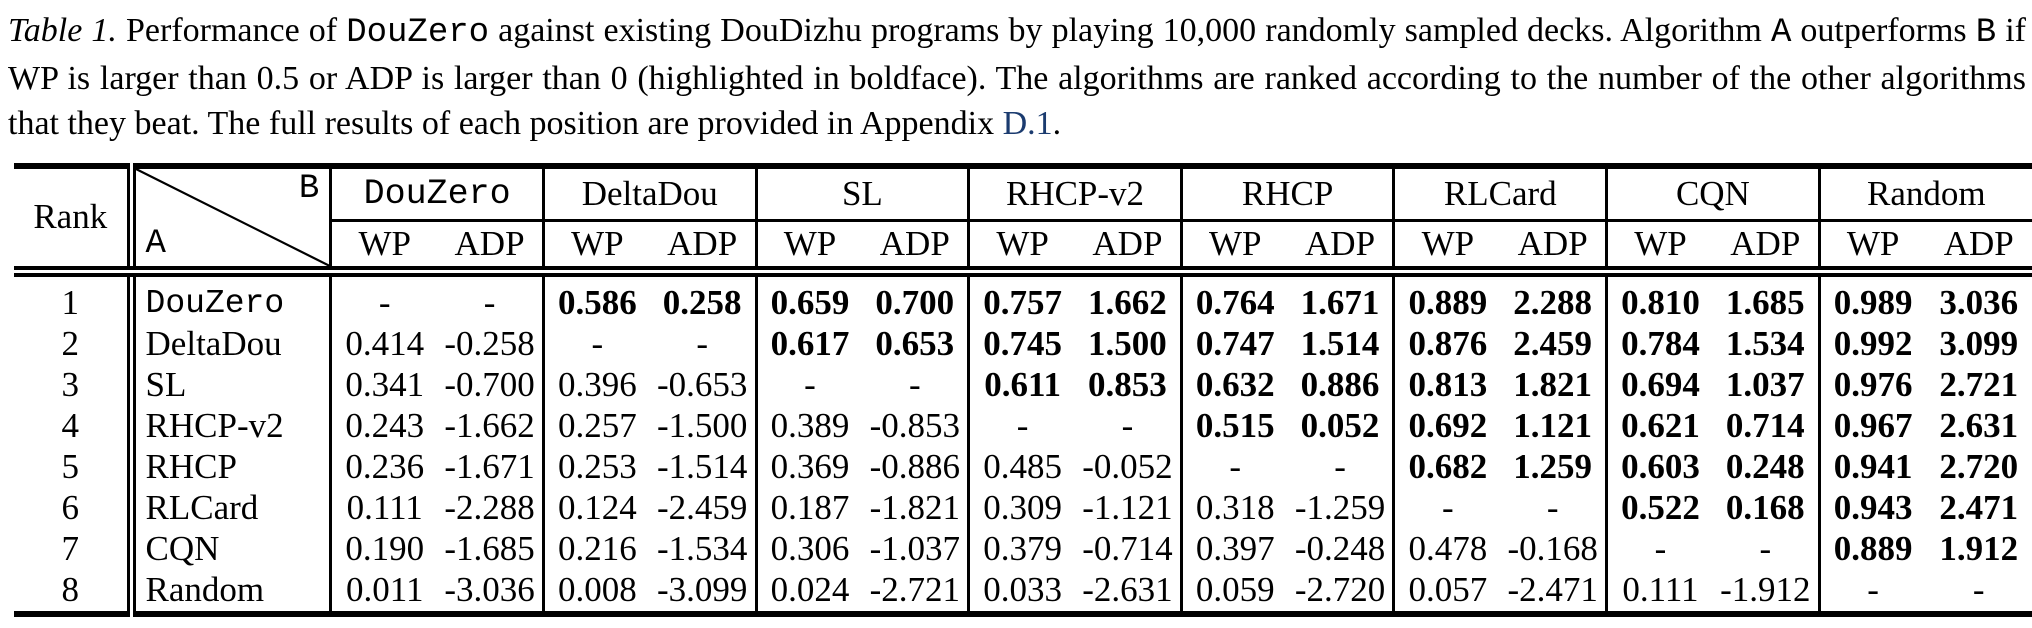 Image resolution: width=2032 pixels, height=628 pixels. Describe the element at coordinates (1022, 549) in the screenshot. I see `wp-value: 0.379` at that location.